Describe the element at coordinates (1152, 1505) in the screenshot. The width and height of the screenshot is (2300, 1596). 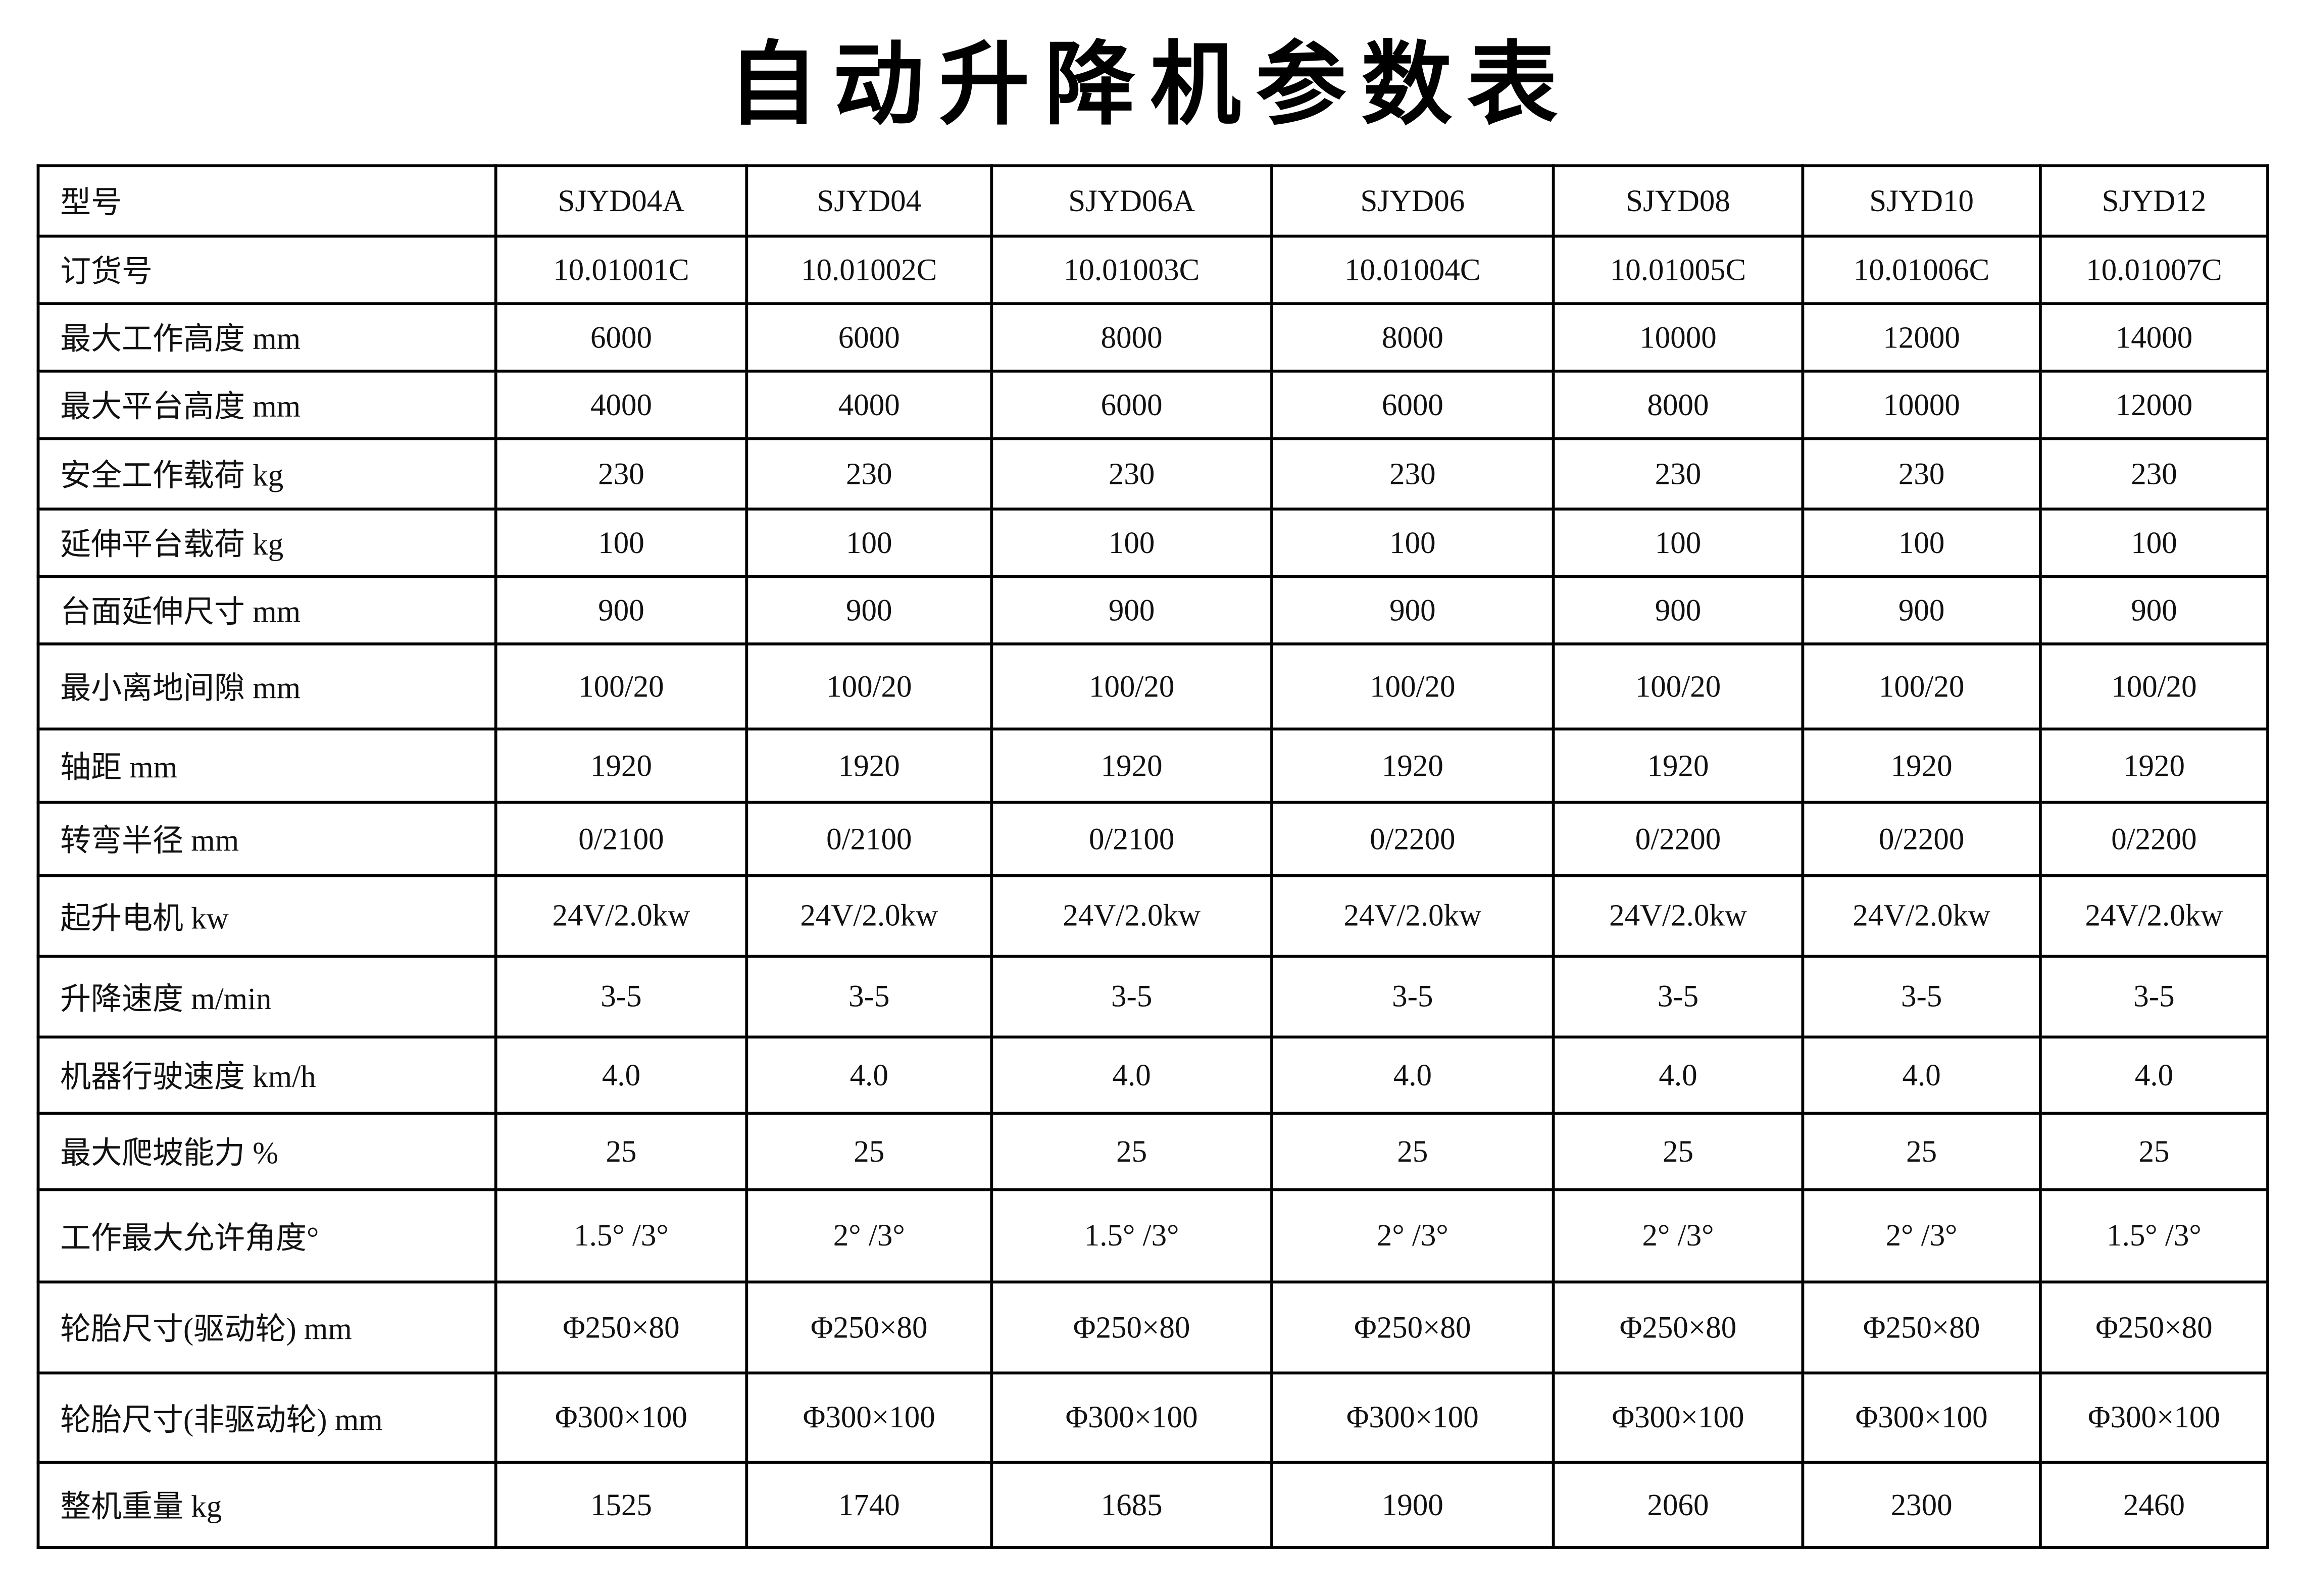
I see `table-row: 整机重量 kg 1525 1740 1685 1900 2060 2300 2460` at that location.